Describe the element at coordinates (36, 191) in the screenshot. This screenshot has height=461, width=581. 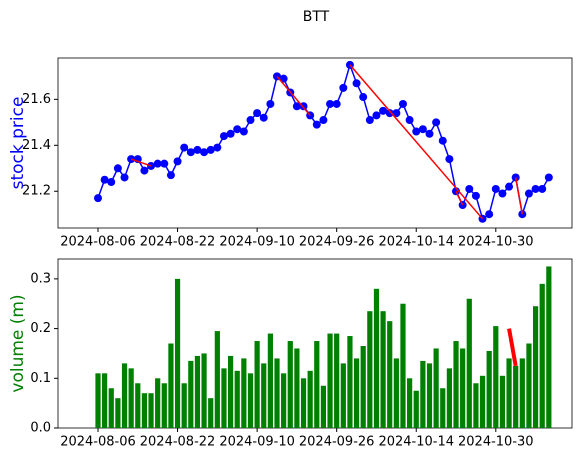
I see `y-tick-label: 21.2` at that location.